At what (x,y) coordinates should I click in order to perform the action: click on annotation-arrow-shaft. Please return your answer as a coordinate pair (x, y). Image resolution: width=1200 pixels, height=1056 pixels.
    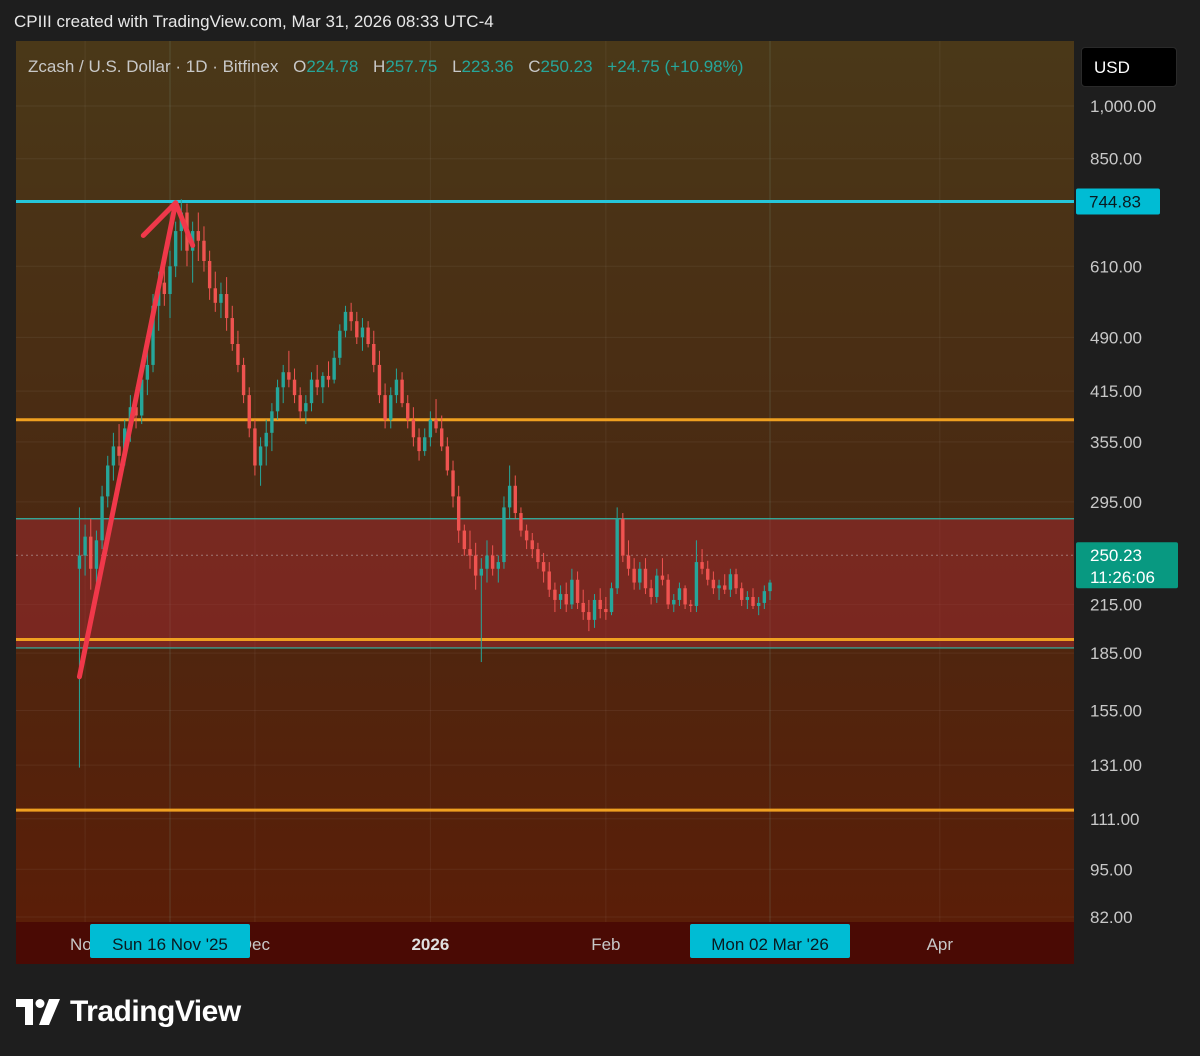
    Looking at the image, I should click on (127, 440).